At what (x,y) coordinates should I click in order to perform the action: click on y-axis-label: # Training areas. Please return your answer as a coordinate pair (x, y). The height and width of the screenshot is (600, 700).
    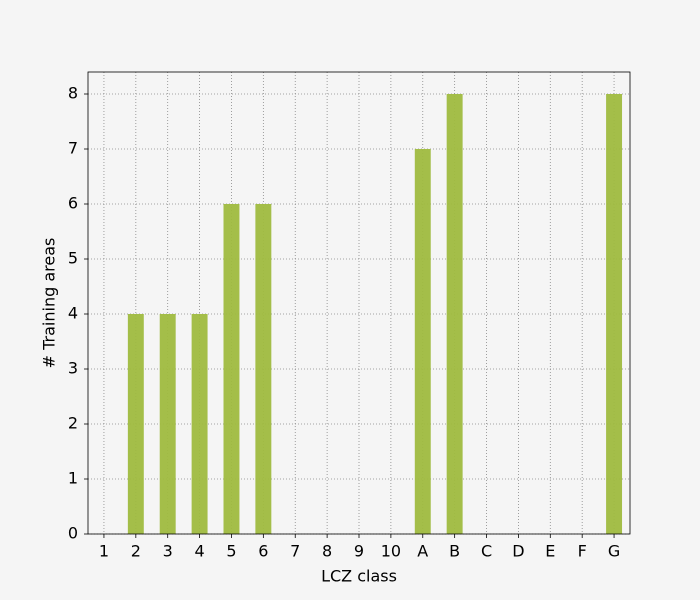
    Looking at the image, I should click on (49, 303).